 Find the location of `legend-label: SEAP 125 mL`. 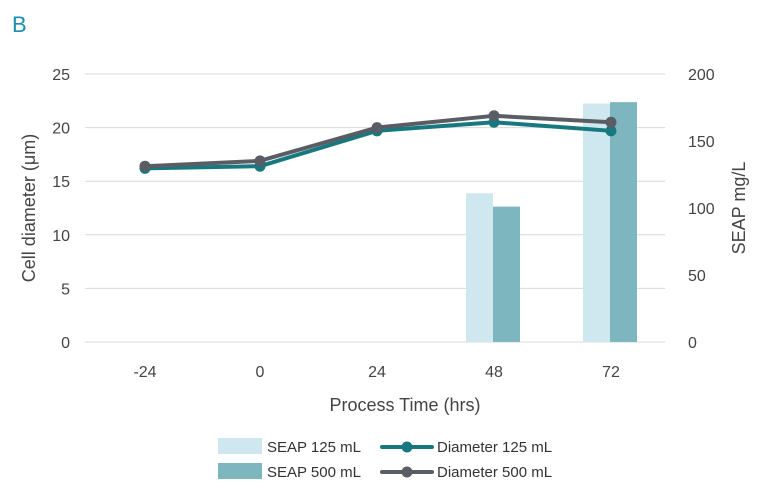

legend-label: SEAP 125 mL is located at coordinates (314, 447).